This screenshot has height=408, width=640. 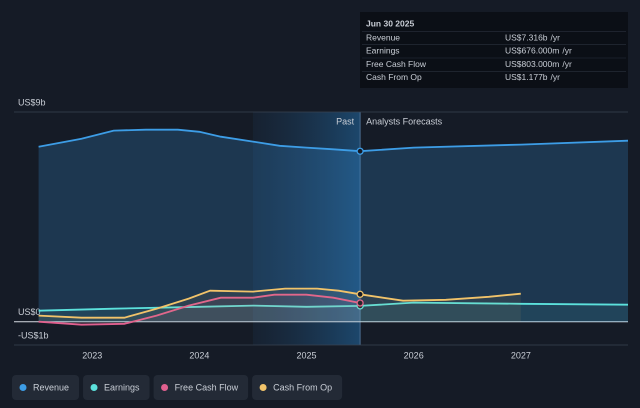 What do you see at coordinates (302, 387) in the screenshot?
I see `legend-label: Cash From Op` at bounding box center [302, 387].